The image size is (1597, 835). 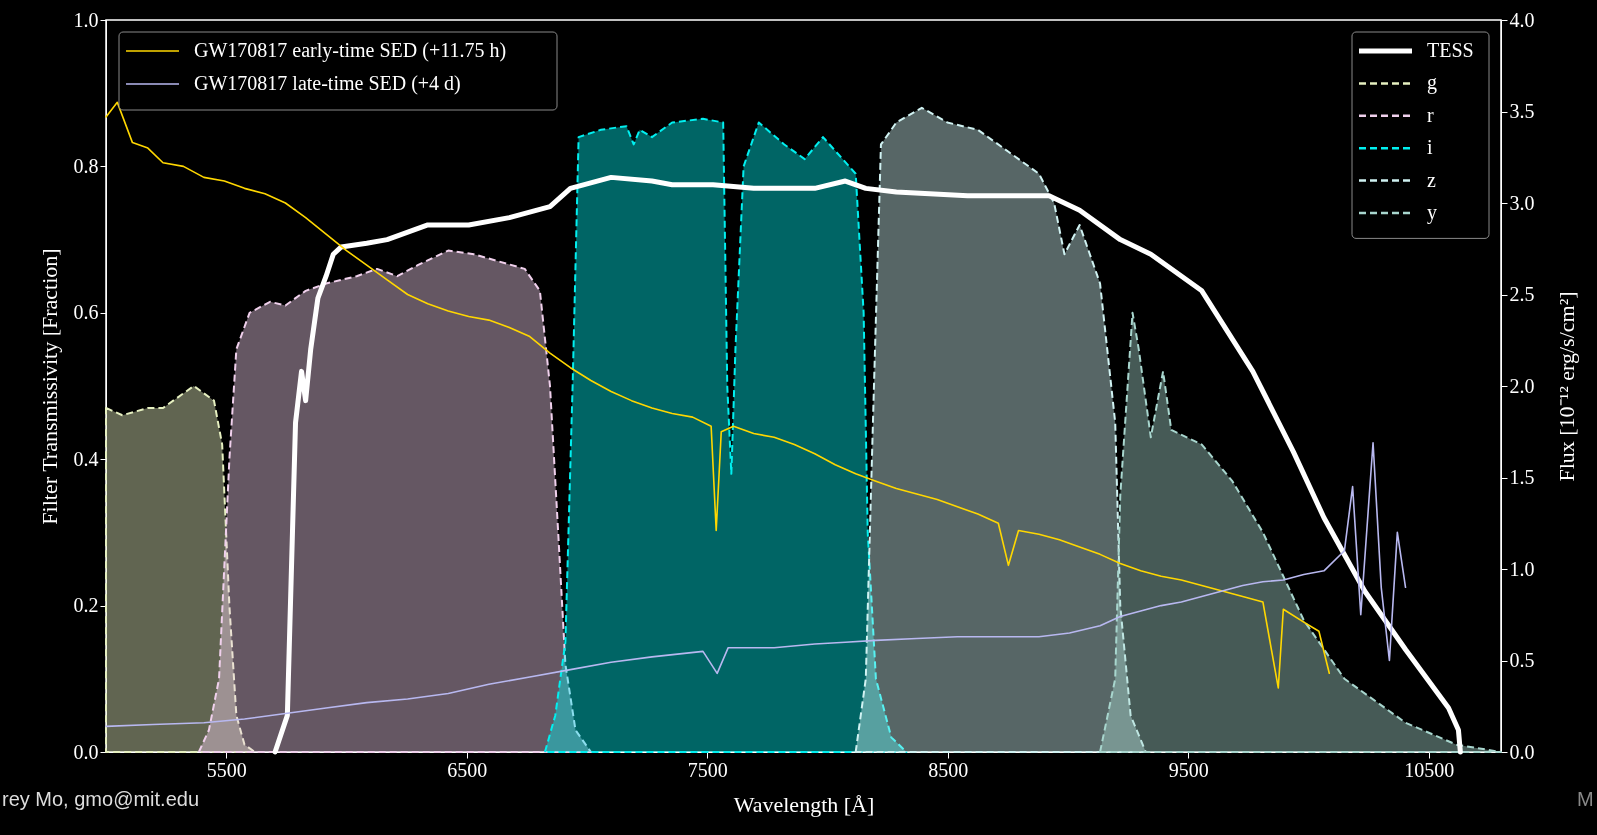 What do you see at coordinates (1522, 568) in the screenshot?
I see `y2-tick-label: 1.0` at bounding box center [1522, 568].